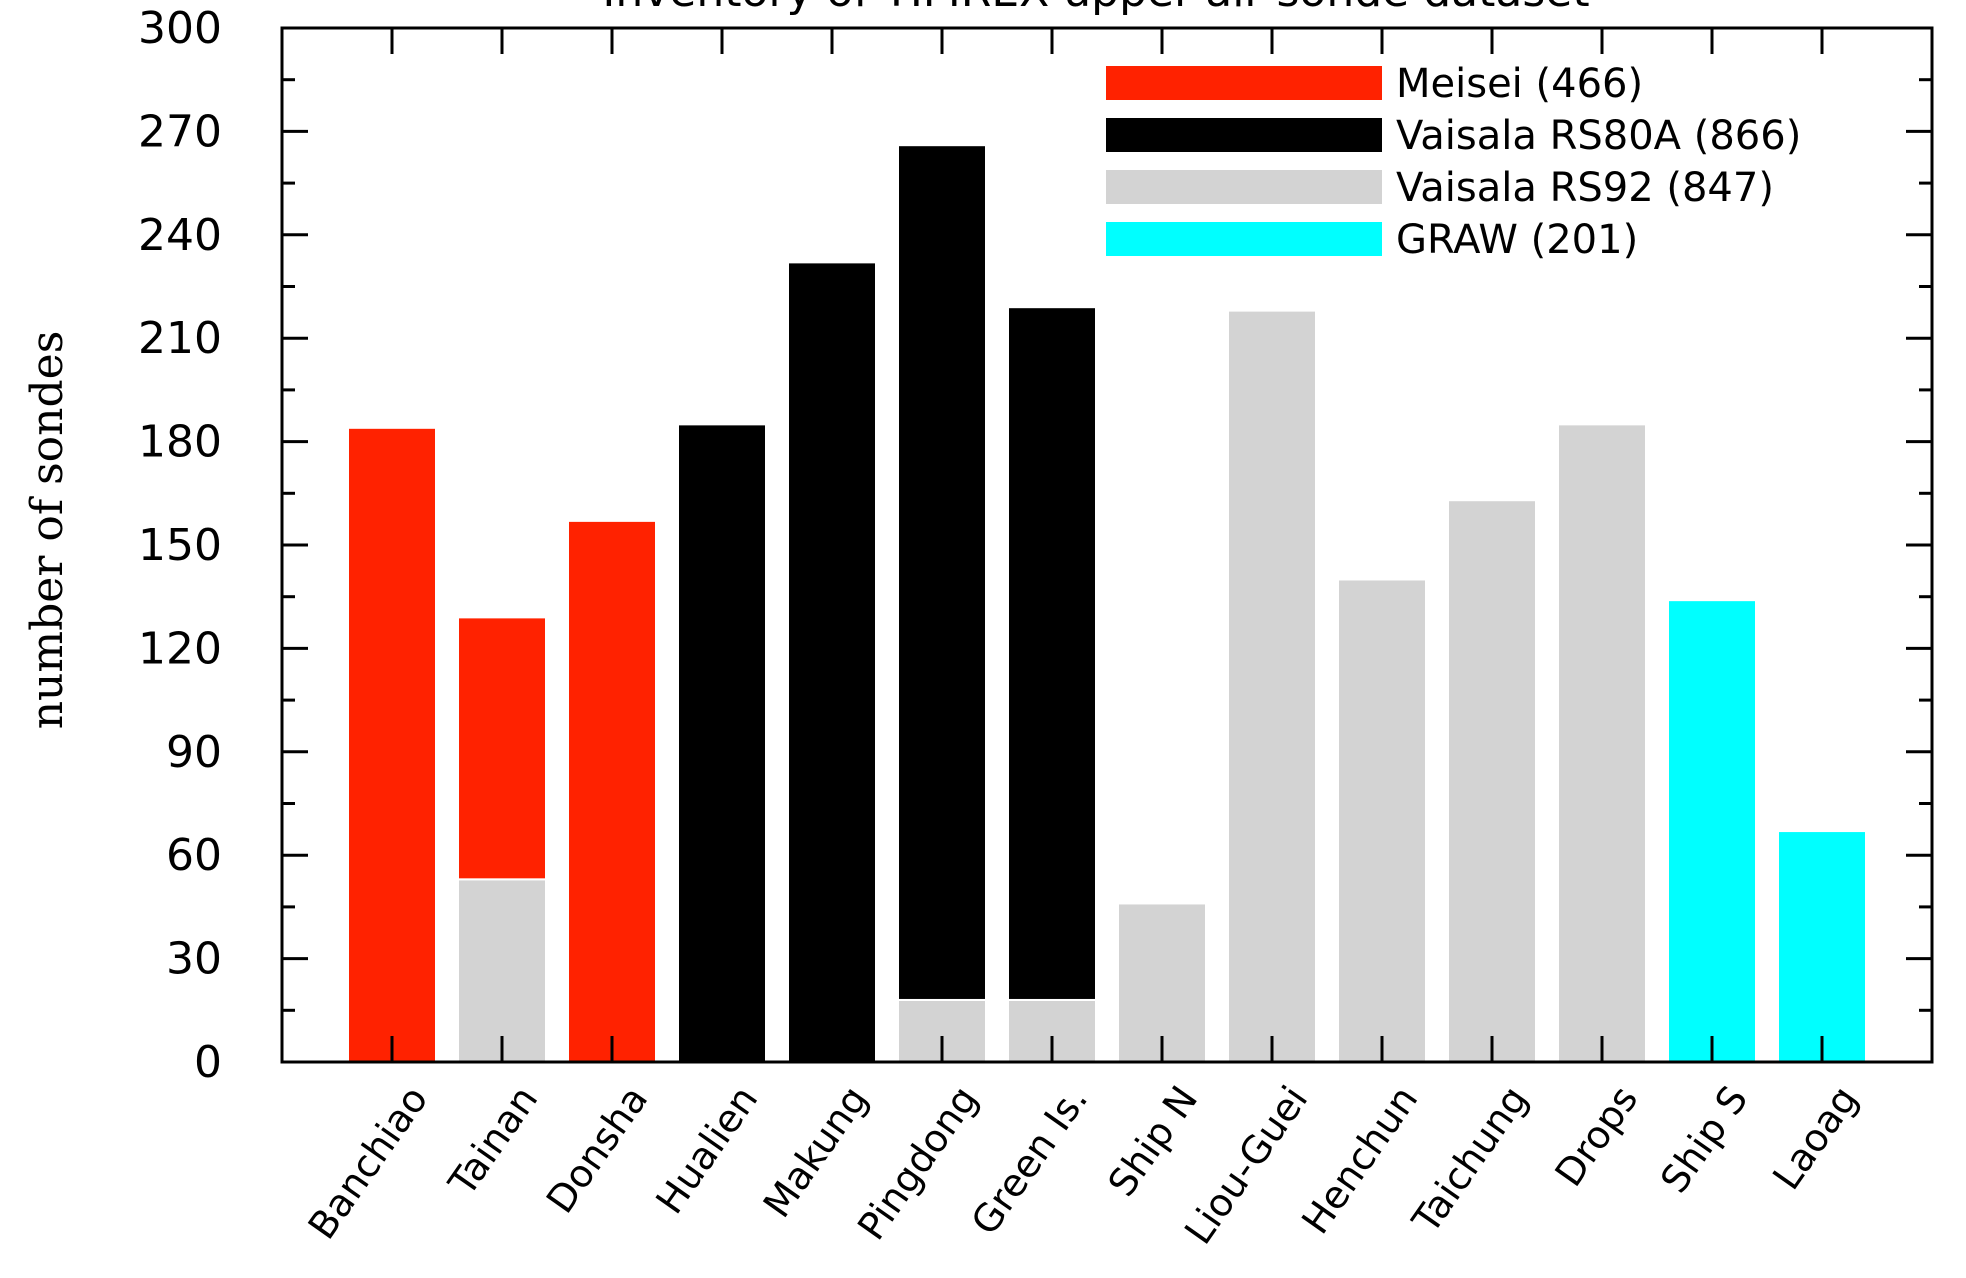 Image resolution: width=1966 pixels, height=1278 pixels. What do you see at coordinates (180, 28) in the screenshot?
I see `y-tick-label: 300` at bounding box center [180, 28].